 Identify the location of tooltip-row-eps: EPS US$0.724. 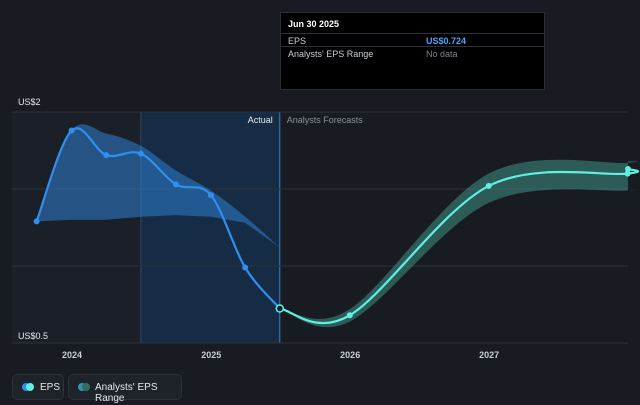
(412, 40).